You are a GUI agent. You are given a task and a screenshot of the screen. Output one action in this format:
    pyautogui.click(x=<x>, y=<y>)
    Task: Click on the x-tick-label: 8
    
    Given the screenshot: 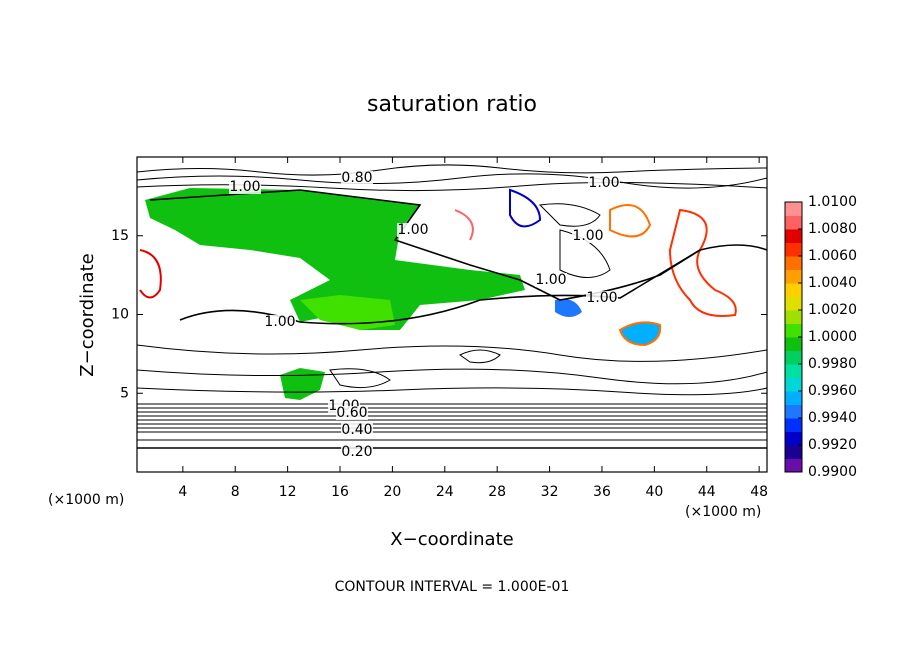 What is the action you would take?
    pyautogui.click(x=235, y=492)
    